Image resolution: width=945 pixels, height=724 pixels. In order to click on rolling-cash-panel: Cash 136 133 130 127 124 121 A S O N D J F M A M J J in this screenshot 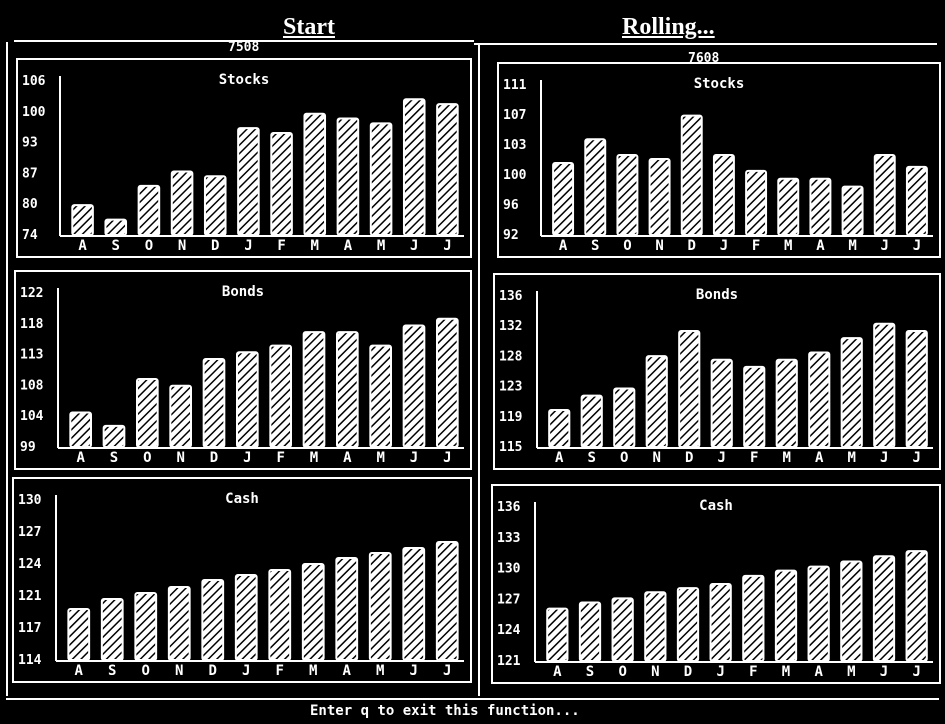, I will do `click(716, 584)`.